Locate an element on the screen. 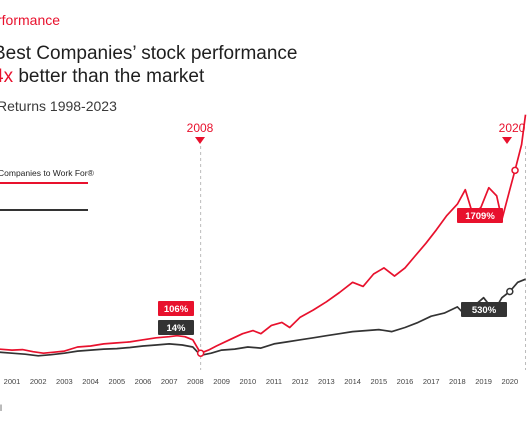  callout-best-2008-box is located at coordinates (176, 308).